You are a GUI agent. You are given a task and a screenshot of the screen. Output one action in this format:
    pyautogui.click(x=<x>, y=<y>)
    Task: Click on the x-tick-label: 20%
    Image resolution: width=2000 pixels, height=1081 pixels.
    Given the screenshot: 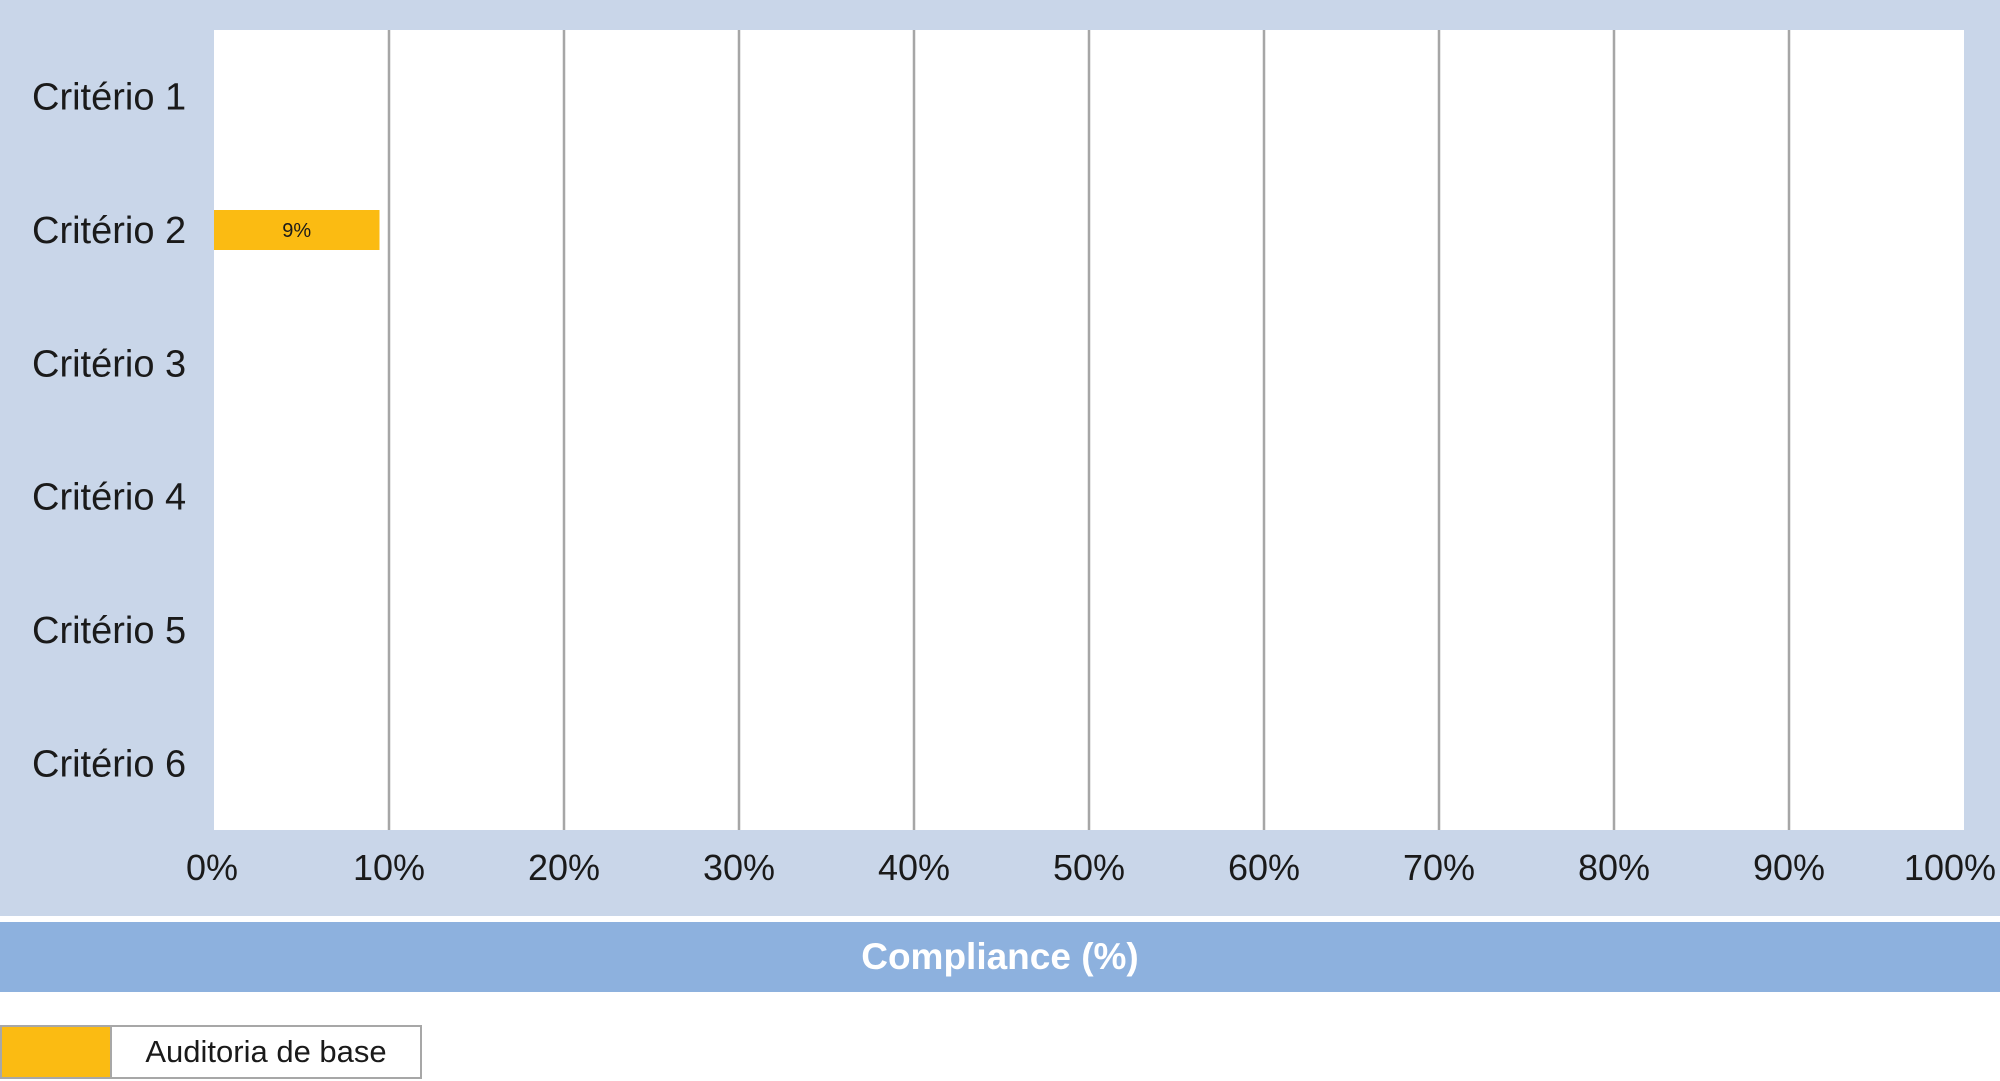 What is the action you would take?
    pyautogui.click(x=564, y=867)
    